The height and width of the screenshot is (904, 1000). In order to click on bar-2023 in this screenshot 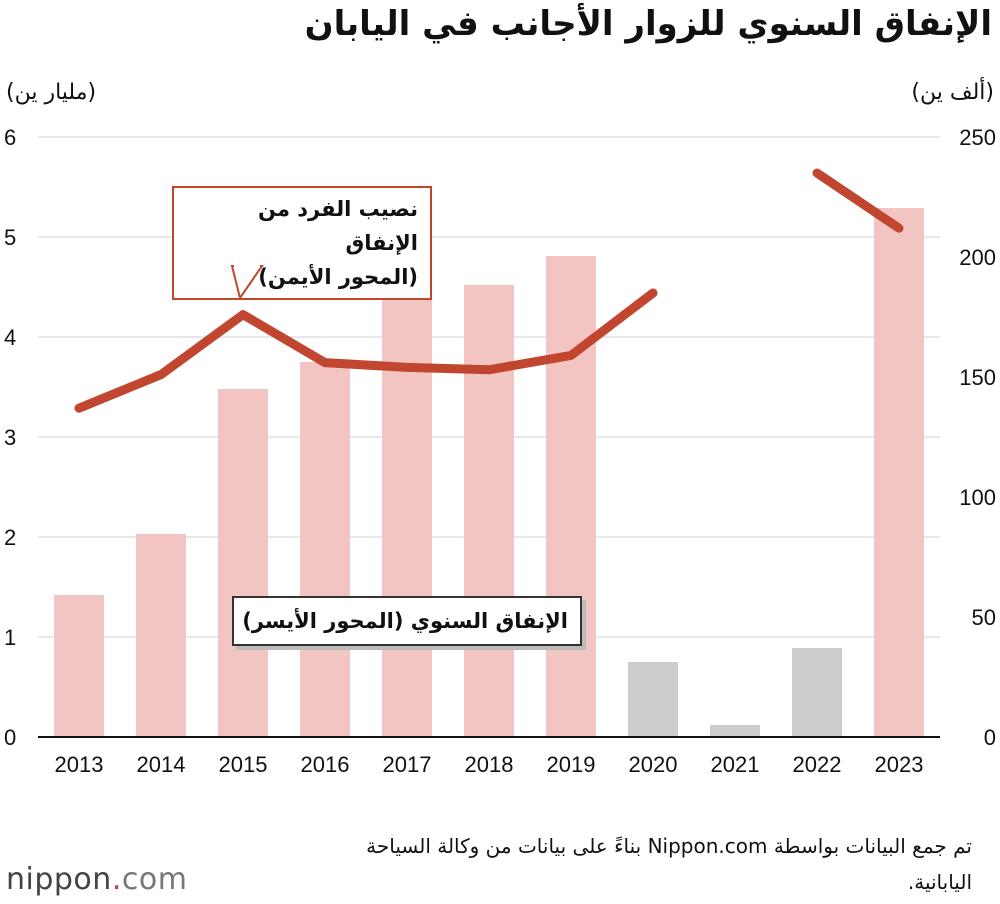, I will do `click(899, 472)`.